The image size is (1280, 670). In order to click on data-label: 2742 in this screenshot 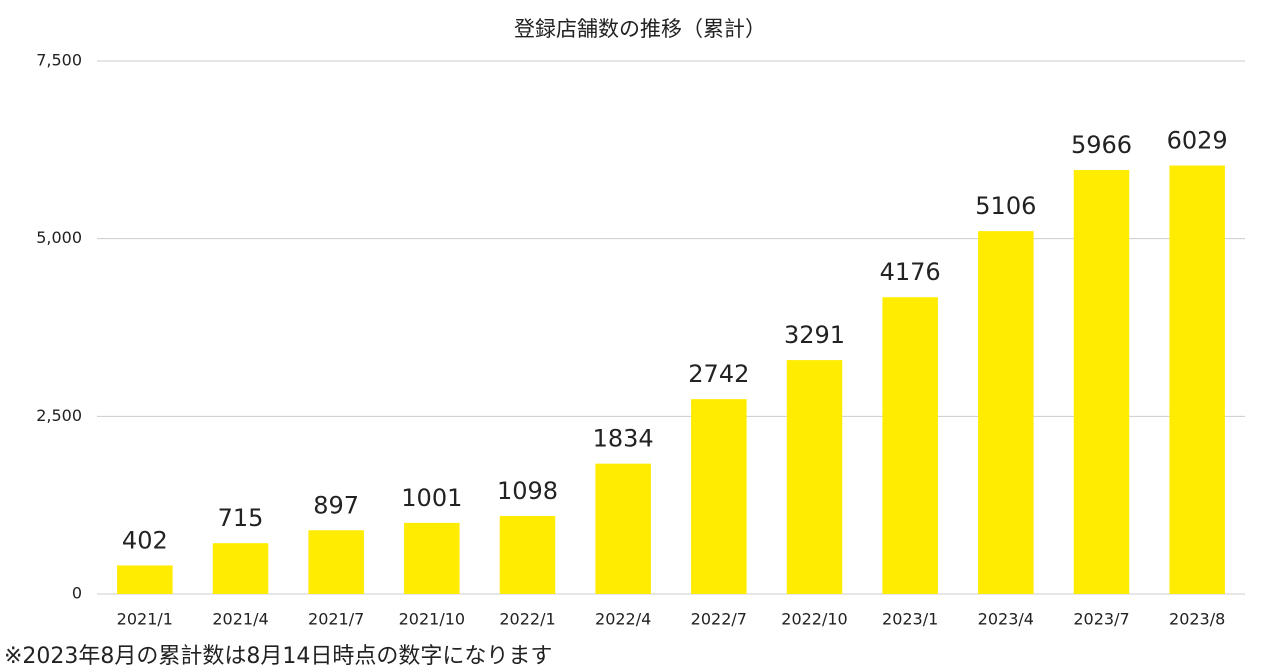, I will do `click(718, 374)`.